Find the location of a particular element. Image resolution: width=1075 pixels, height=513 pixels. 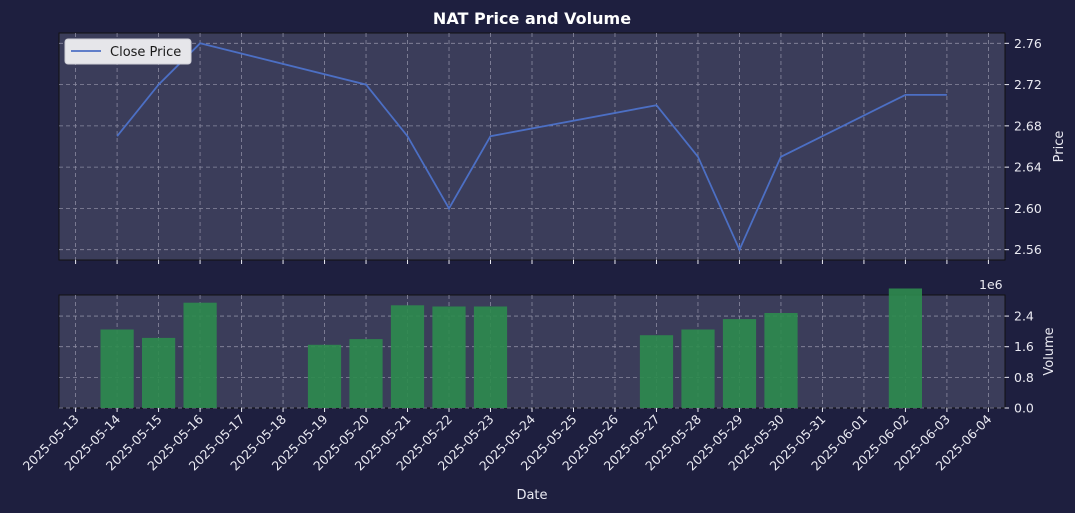

volume-y-tick-label: 0.0 is located at coordinates (1024, 408).